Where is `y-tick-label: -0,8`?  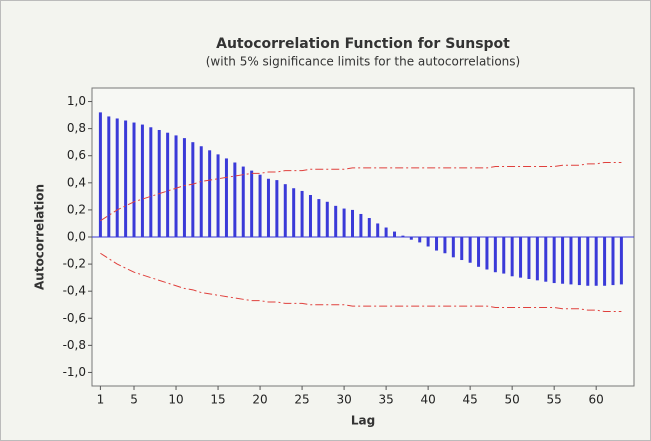 y-tick-label: -0,8 is located at coordinates (74, 345).